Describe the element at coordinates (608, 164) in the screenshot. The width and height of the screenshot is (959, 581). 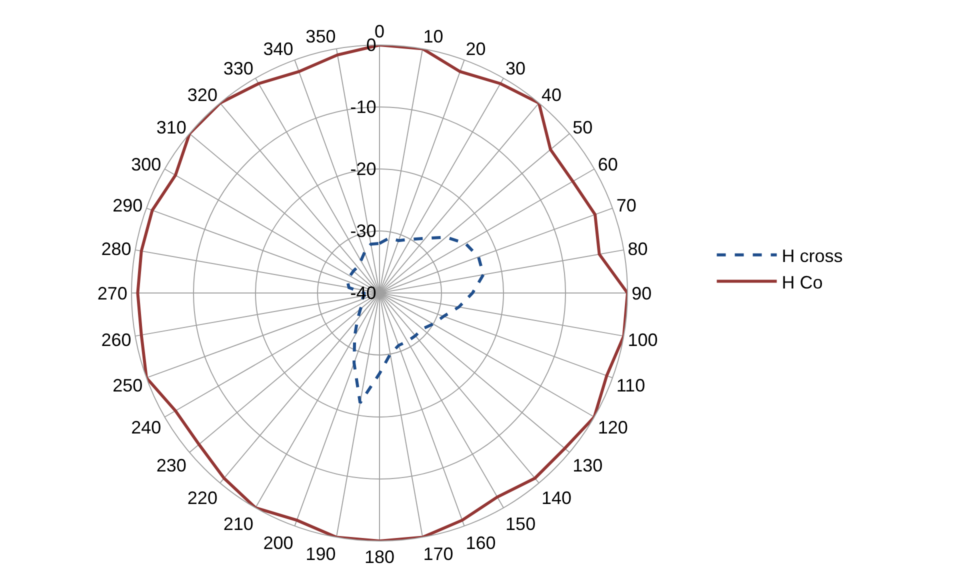
I see `spoke-label: 60` at that location.